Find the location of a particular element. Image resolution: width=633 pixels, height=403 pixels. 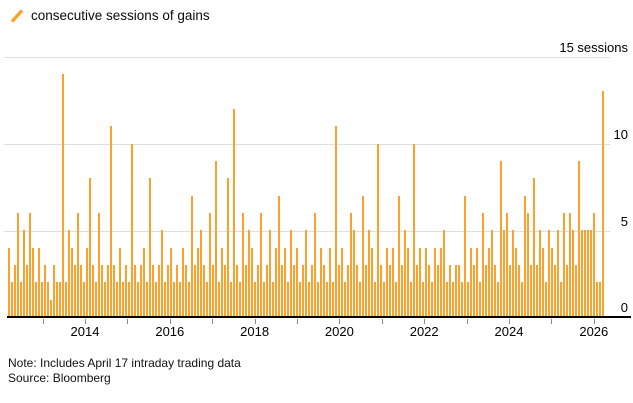

x-tick-2013 is located at coordinates (43, 321).